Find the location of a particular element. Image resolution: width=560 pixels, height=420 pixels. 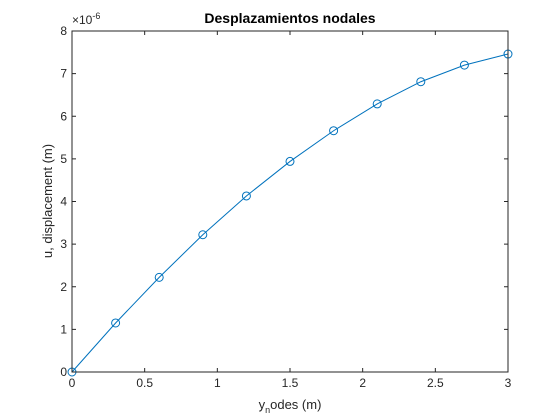

y-tick-label: 4 is located at coordinates (63, 202).